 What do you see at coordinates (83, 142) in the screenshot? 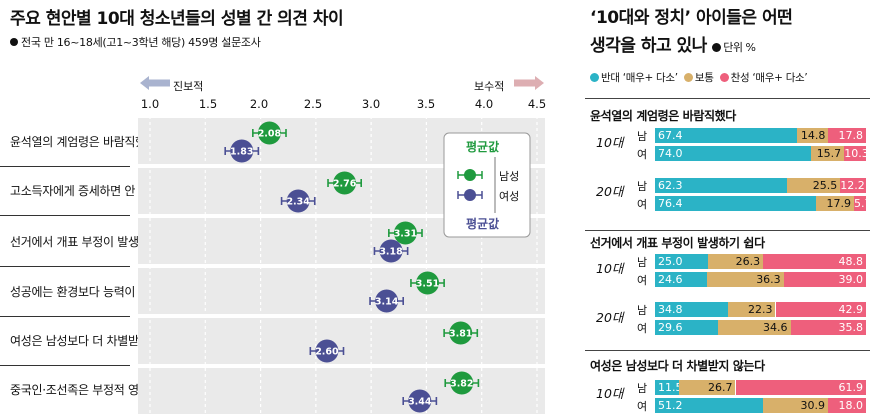
I see `question-label-1: 윤석열의 계엄령은 바람직했다` at bounding box center [83, 142].